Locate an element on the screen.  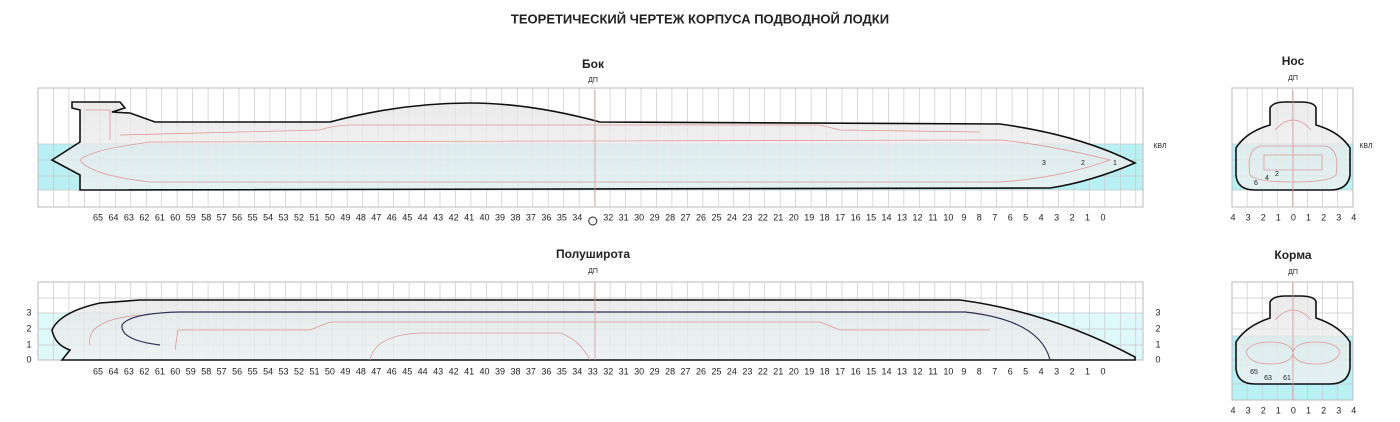
waterline-number: 3 is located at coordinates (1157, 312).